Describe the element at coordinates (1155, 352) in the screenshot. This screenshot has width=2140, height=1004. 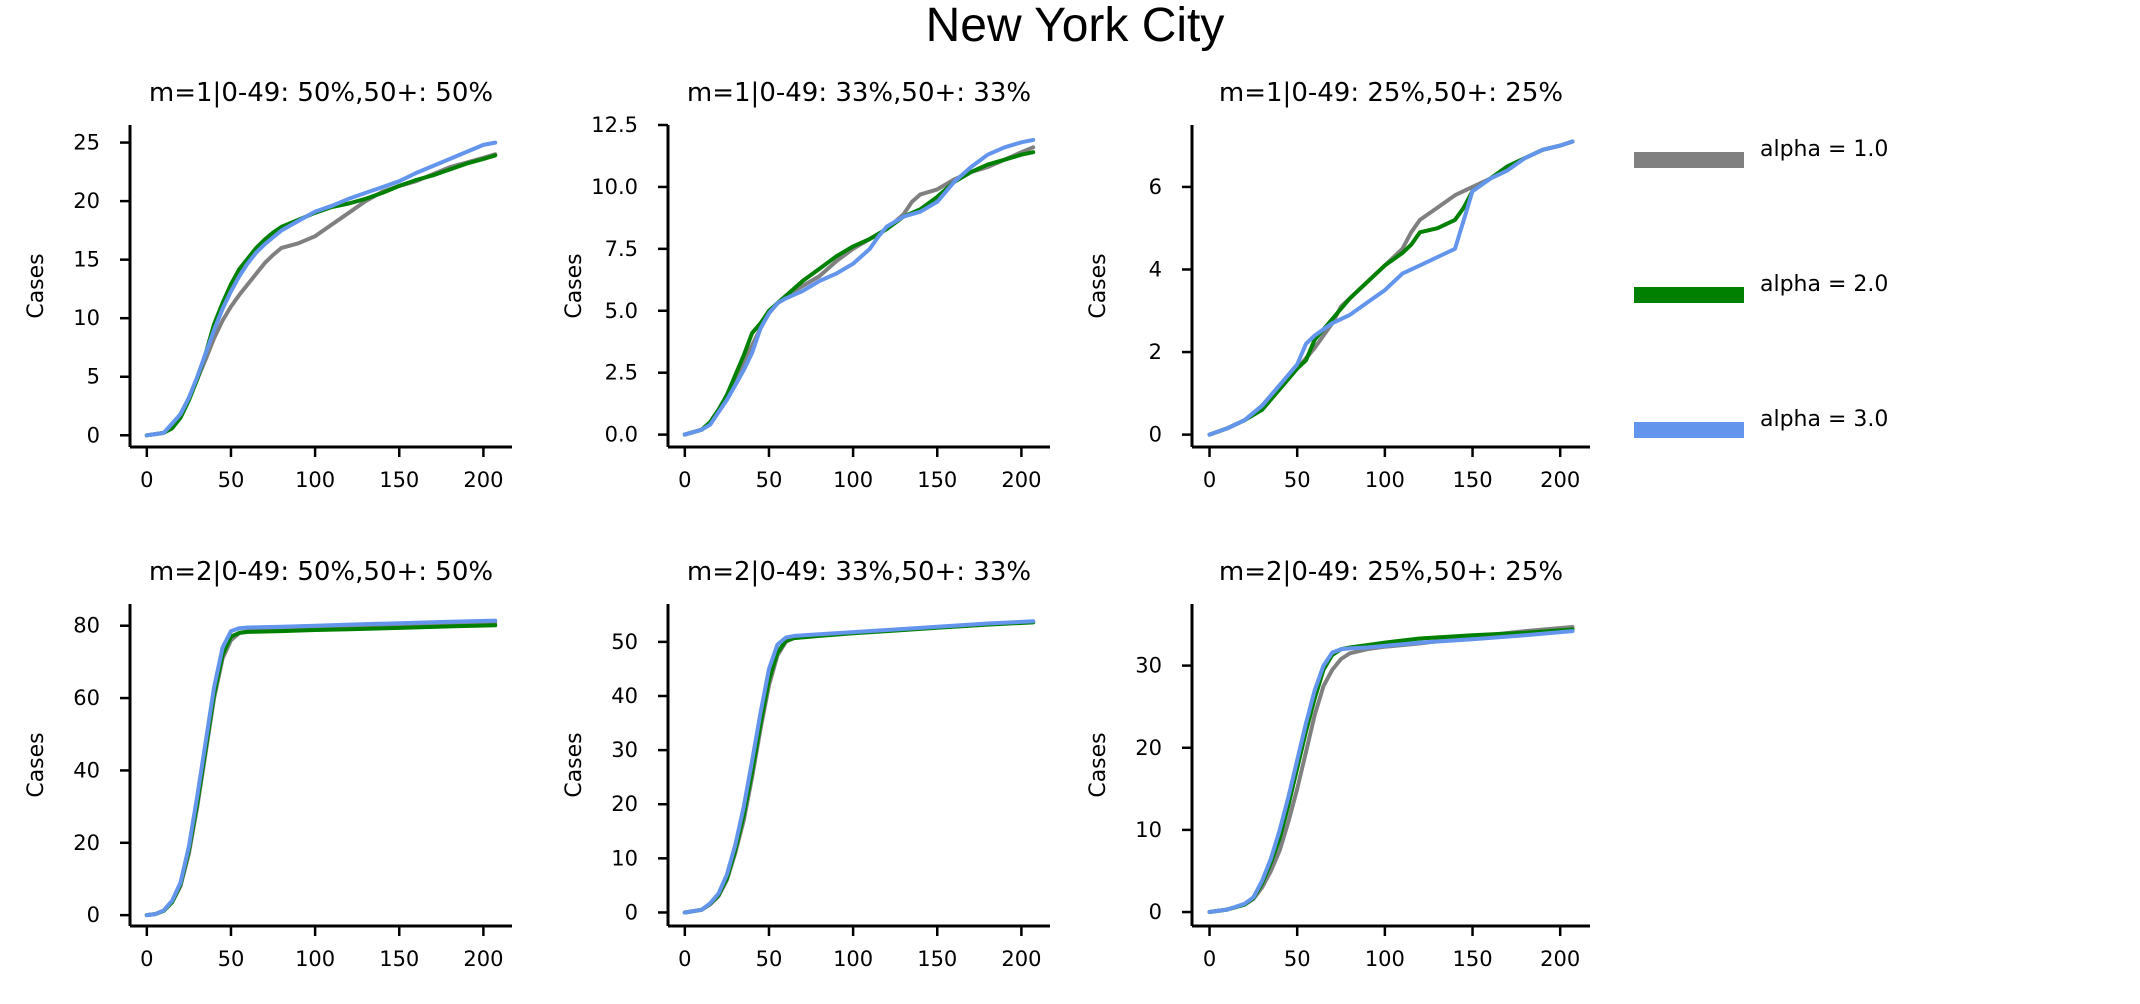
I see `y-tick-label: 2` at that location.